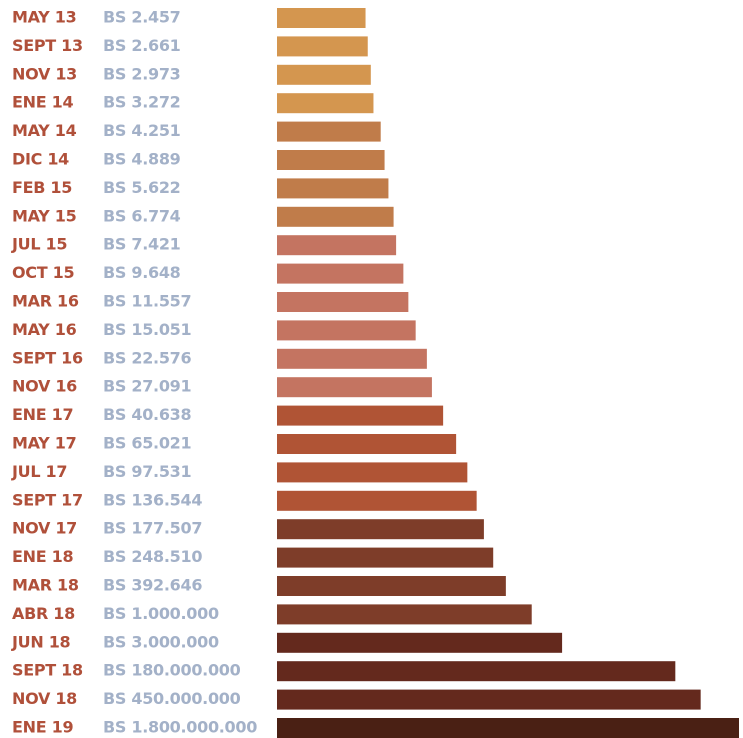 This screenshot has width=743, height=738. Describe the element at coordinates (147, 301) in the screenshot. I see `value-label: BS 11.557` at that location.